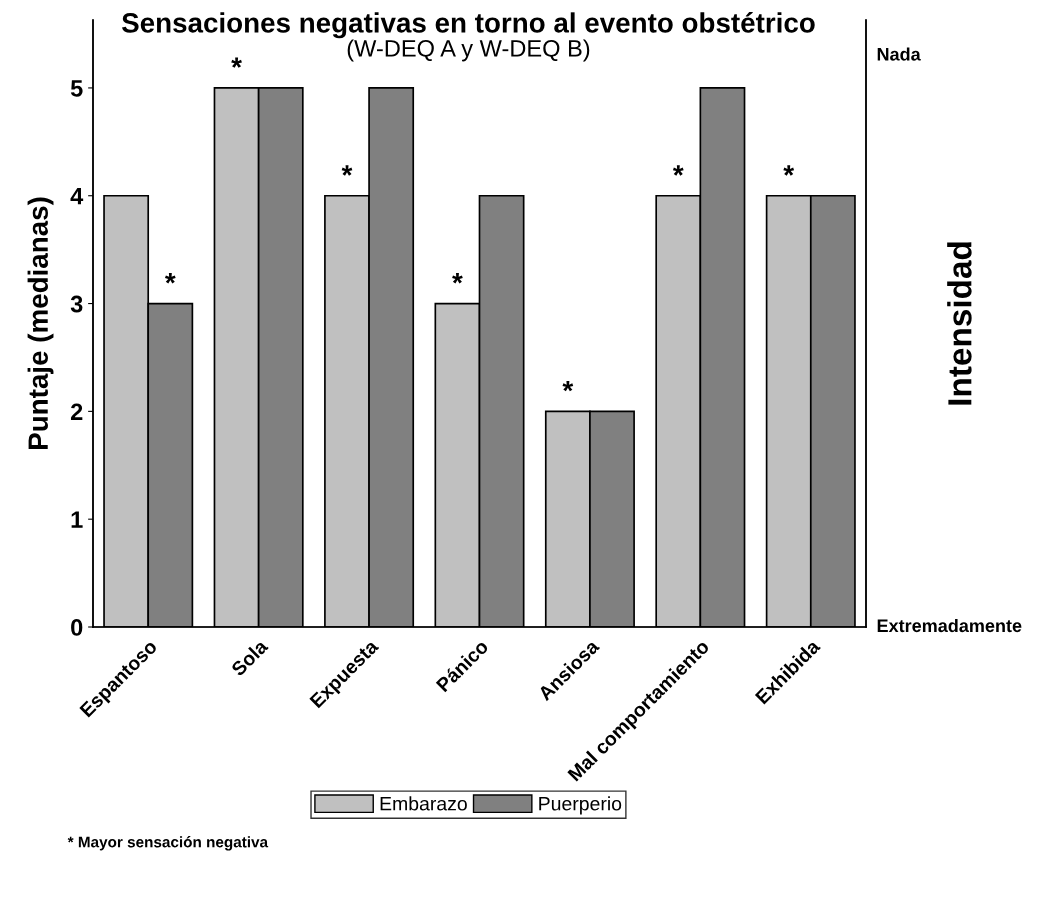 This screenshot has height=900, width=1041. I want to click on y-axis-title: Puntaje (medianas), so click(40, 323).